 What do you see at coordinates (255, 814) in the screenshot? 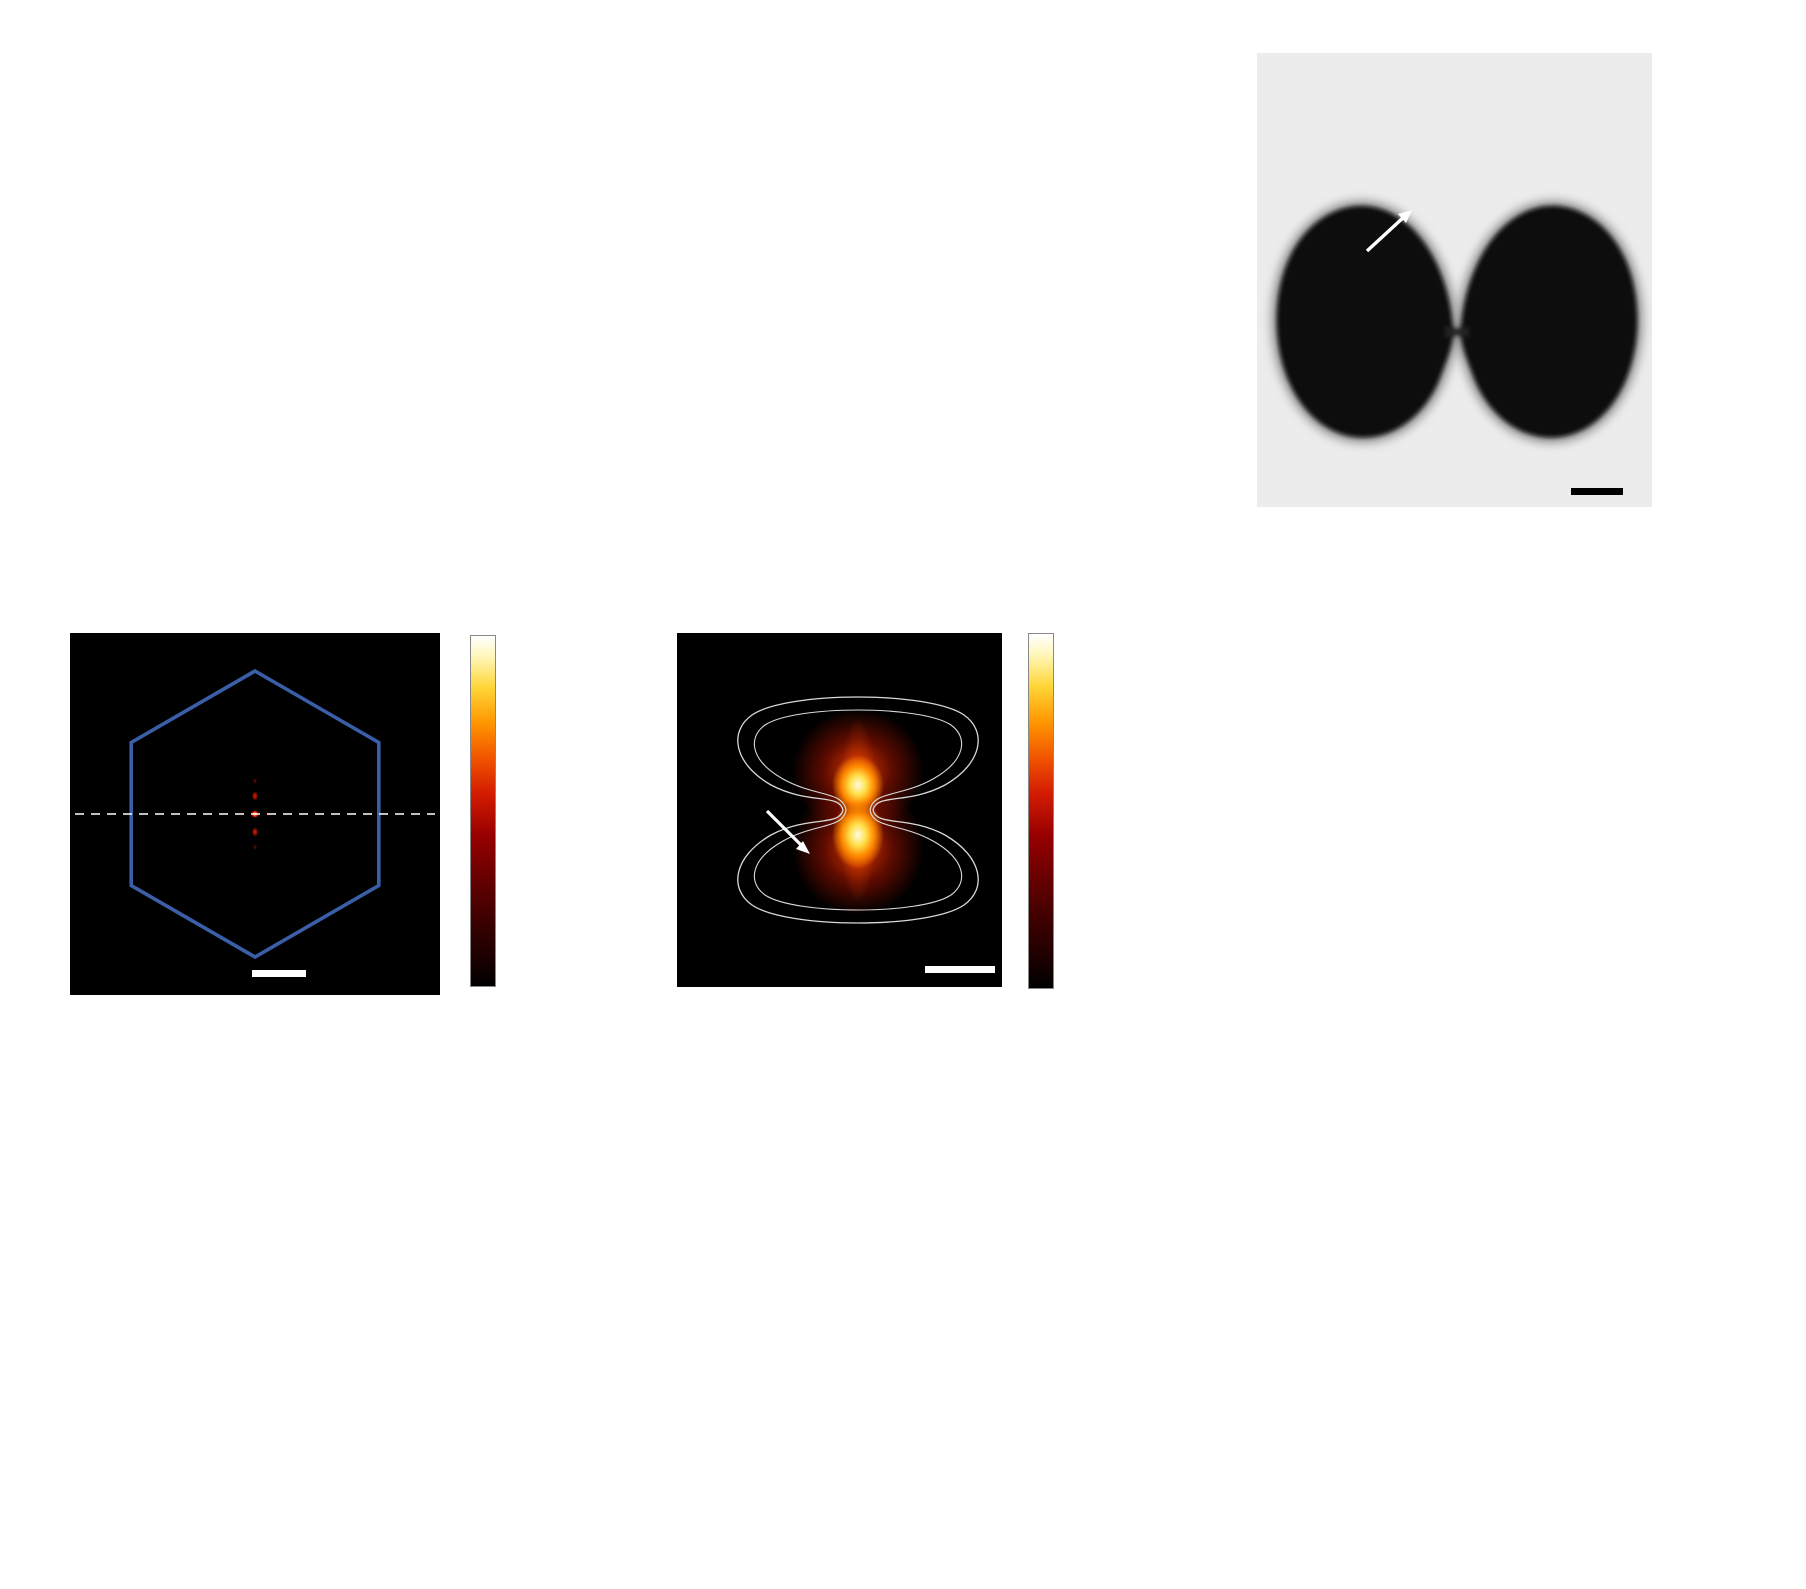
I see `field-hotspot-d` at bounding box center [255, 814].